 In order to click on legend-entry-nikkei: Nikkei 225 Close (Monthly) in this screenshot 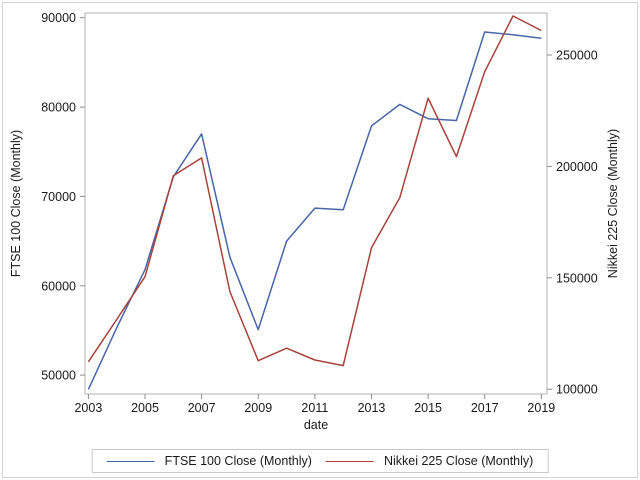, I will do `click(429, 461)`.